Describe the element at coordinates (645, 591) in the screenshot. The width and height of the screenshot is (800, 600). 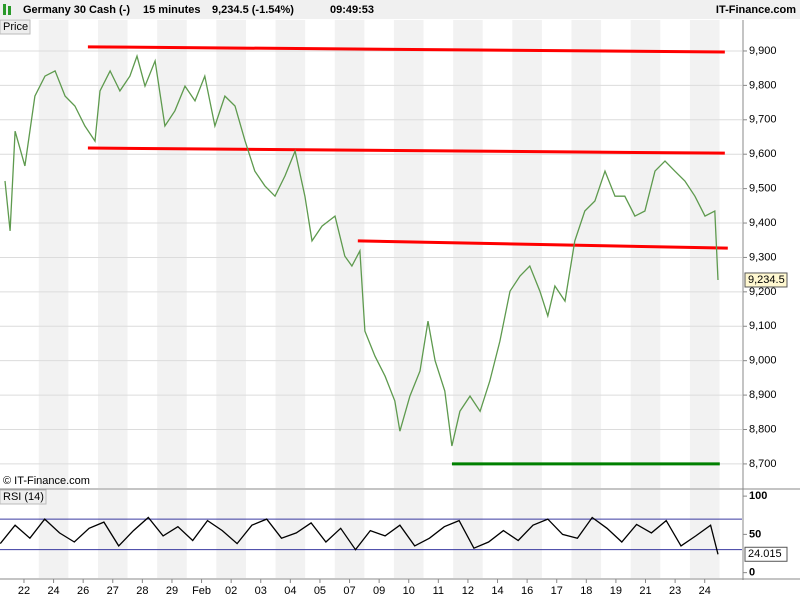
I see `x-tick-label: 21` at that location.